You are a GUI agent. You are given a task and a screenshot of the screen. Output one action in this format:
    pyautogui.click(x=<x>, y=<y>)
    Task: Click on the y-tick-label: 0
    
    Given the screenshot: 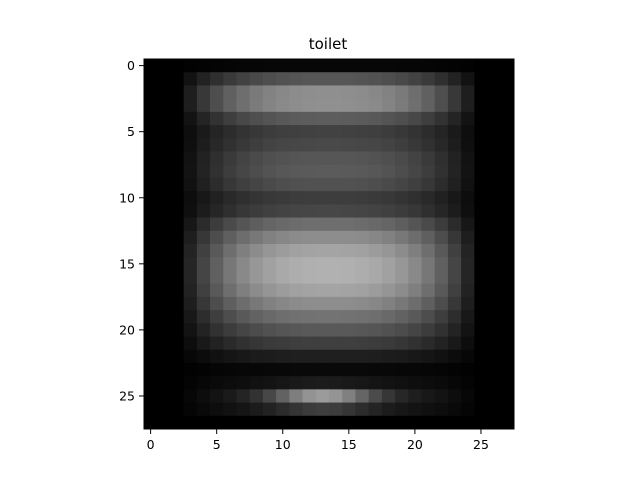 What is the action you would take?
    pyautogui.click(x=131, y=65)
    